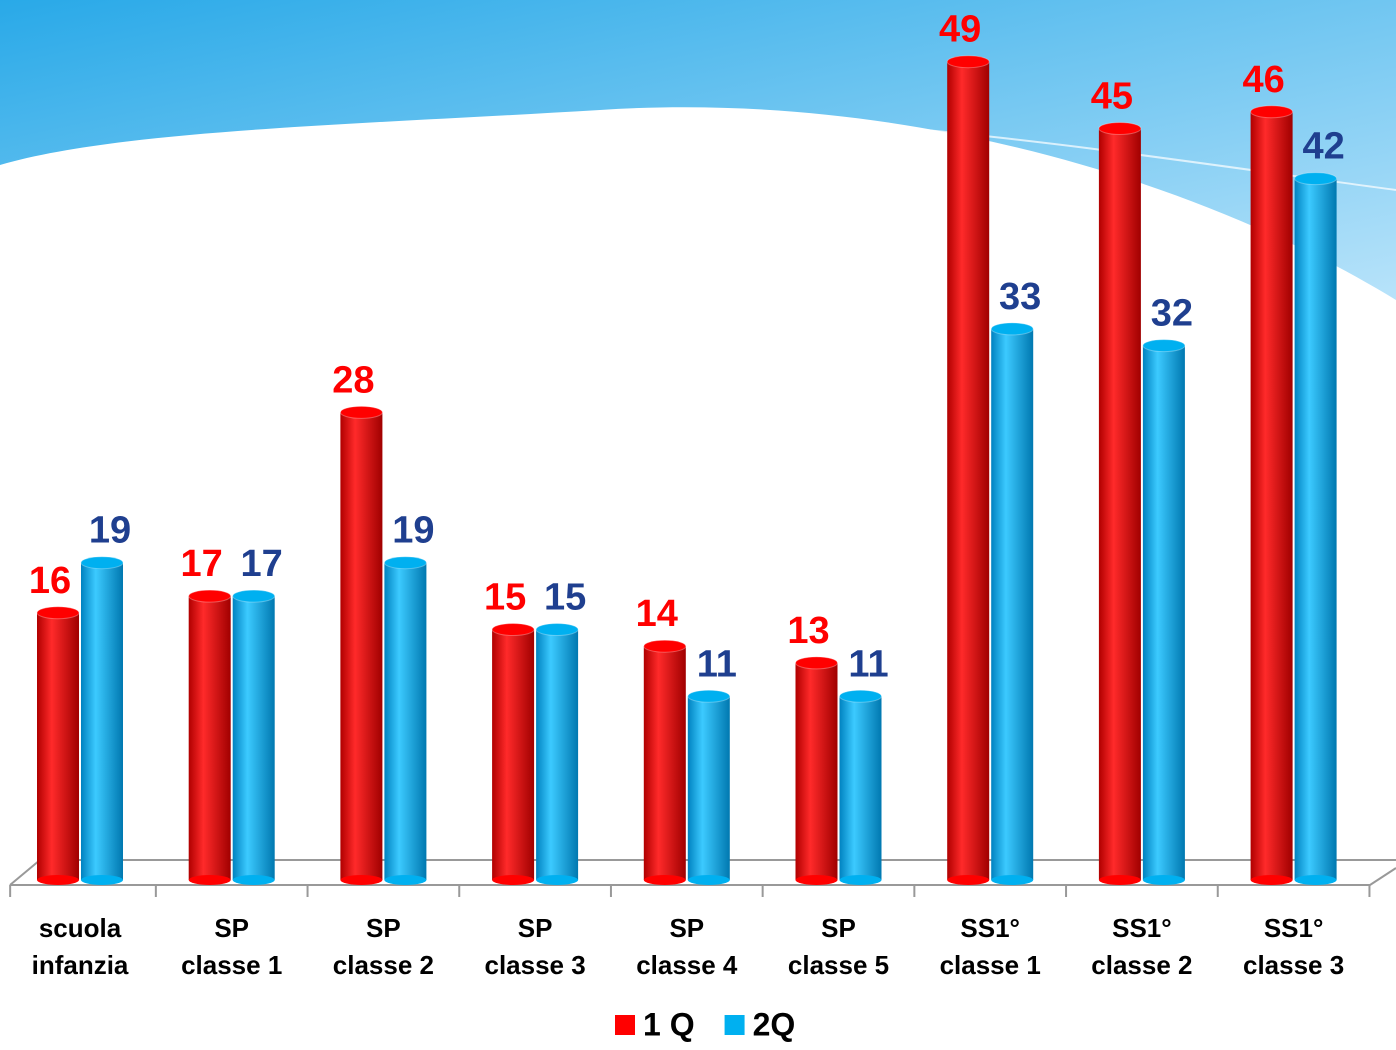  I want to click on value-label: 16, so click(50, 581).